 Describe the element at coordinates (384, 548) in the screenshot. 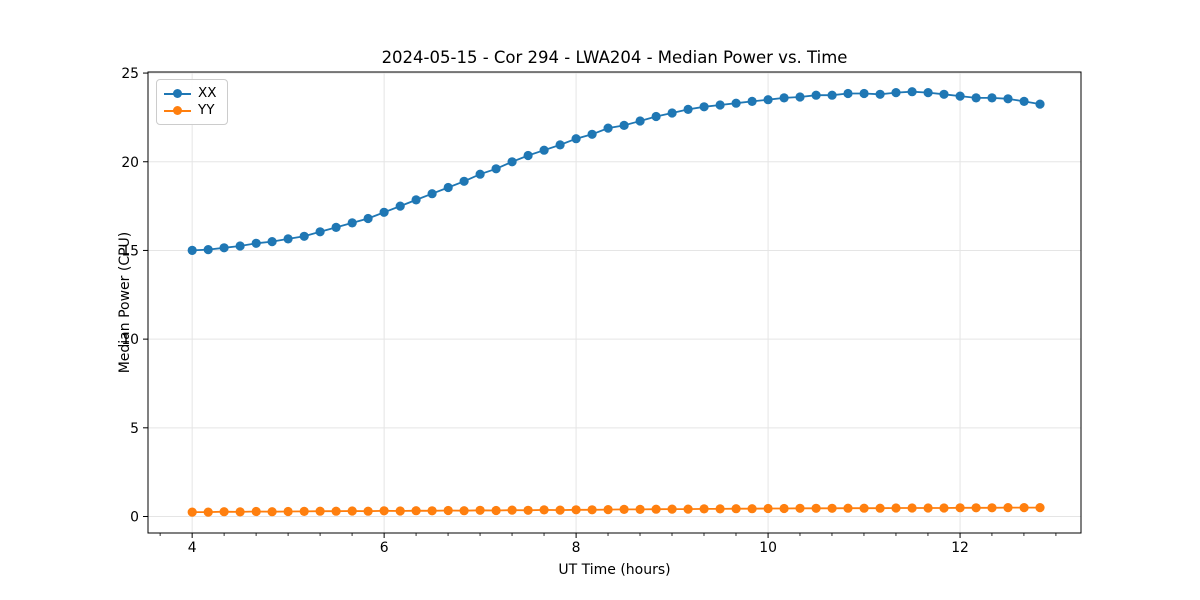

I see `x-tick-label: 6` at that location.